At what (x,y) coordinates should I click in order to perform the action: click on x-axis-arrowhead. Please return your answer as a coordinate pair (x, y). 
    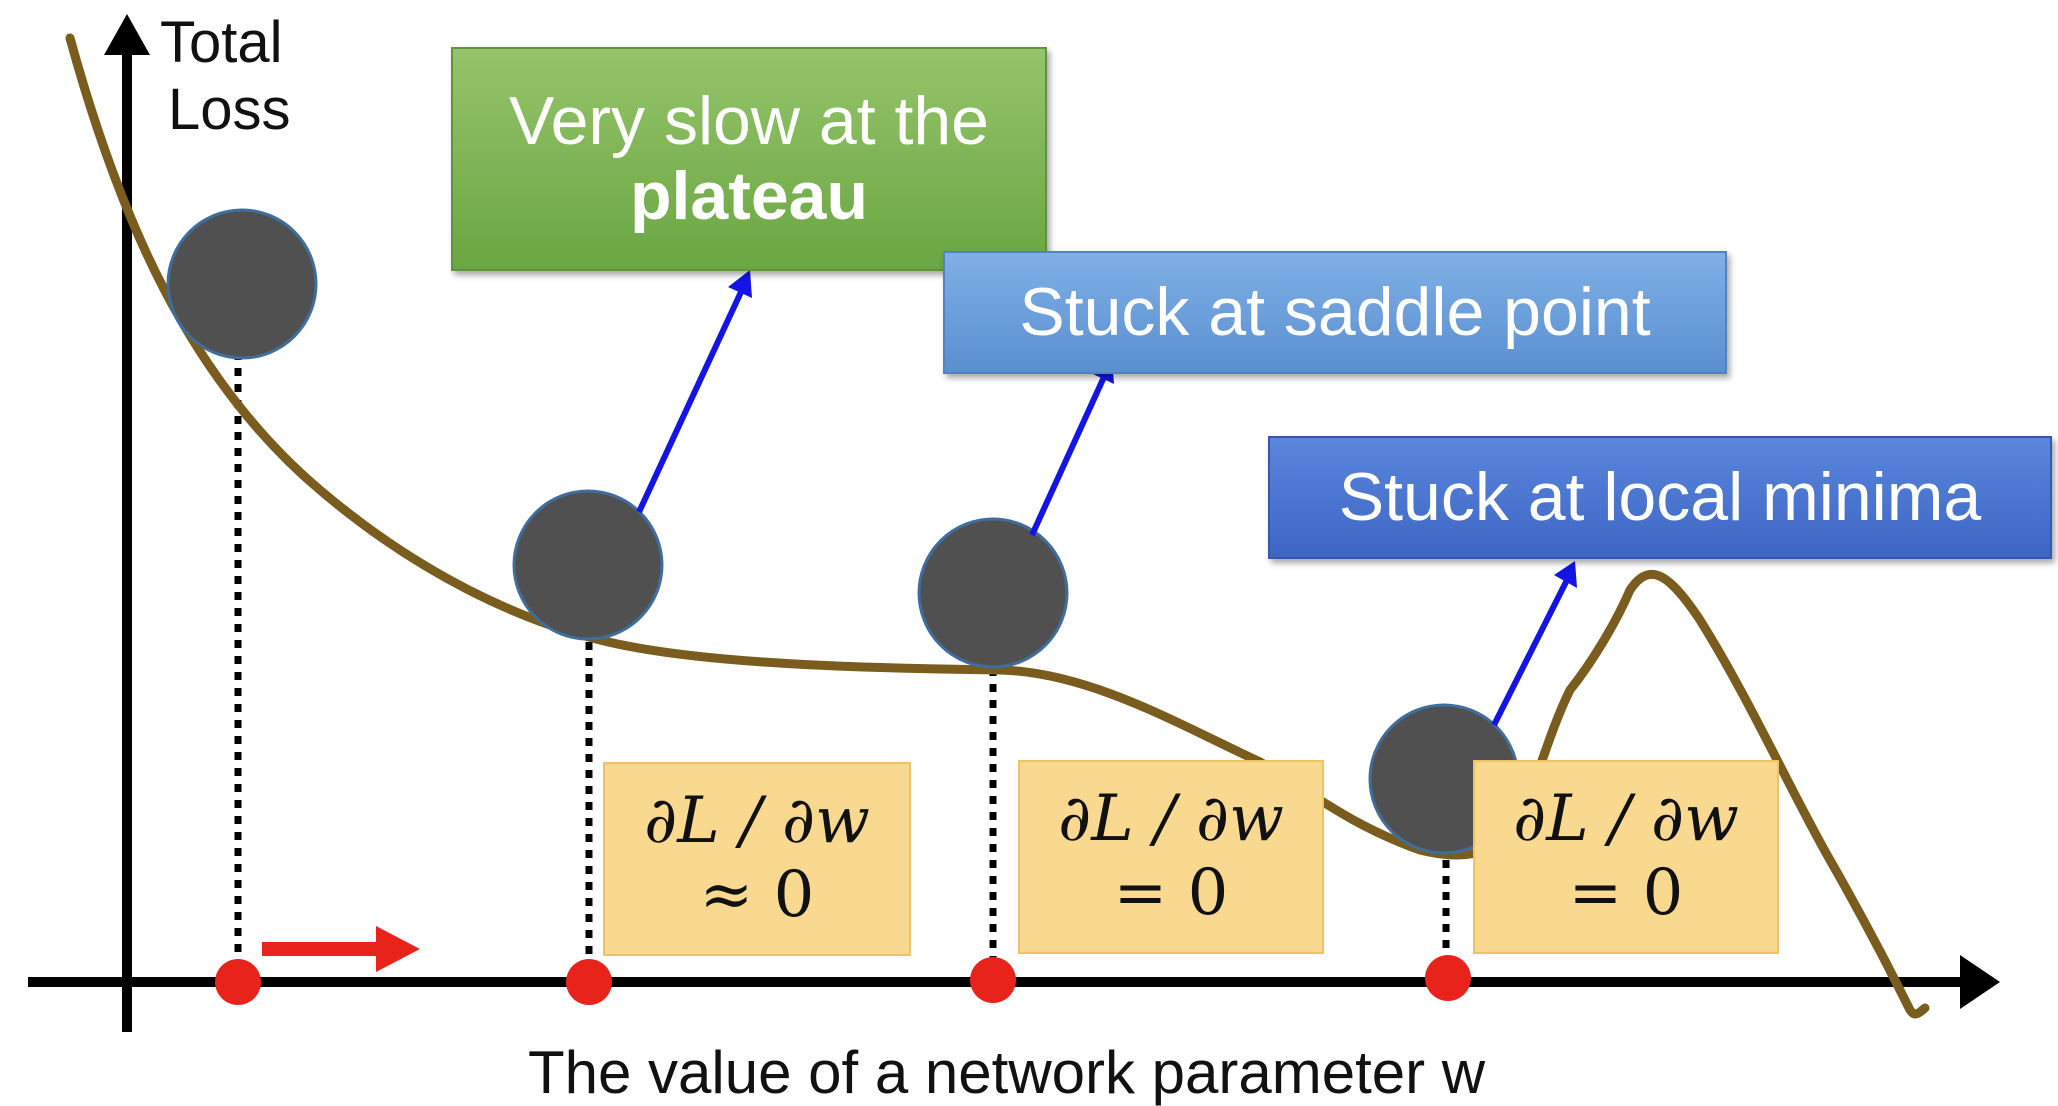
    Looking at the image, I should click on (1980, 982).